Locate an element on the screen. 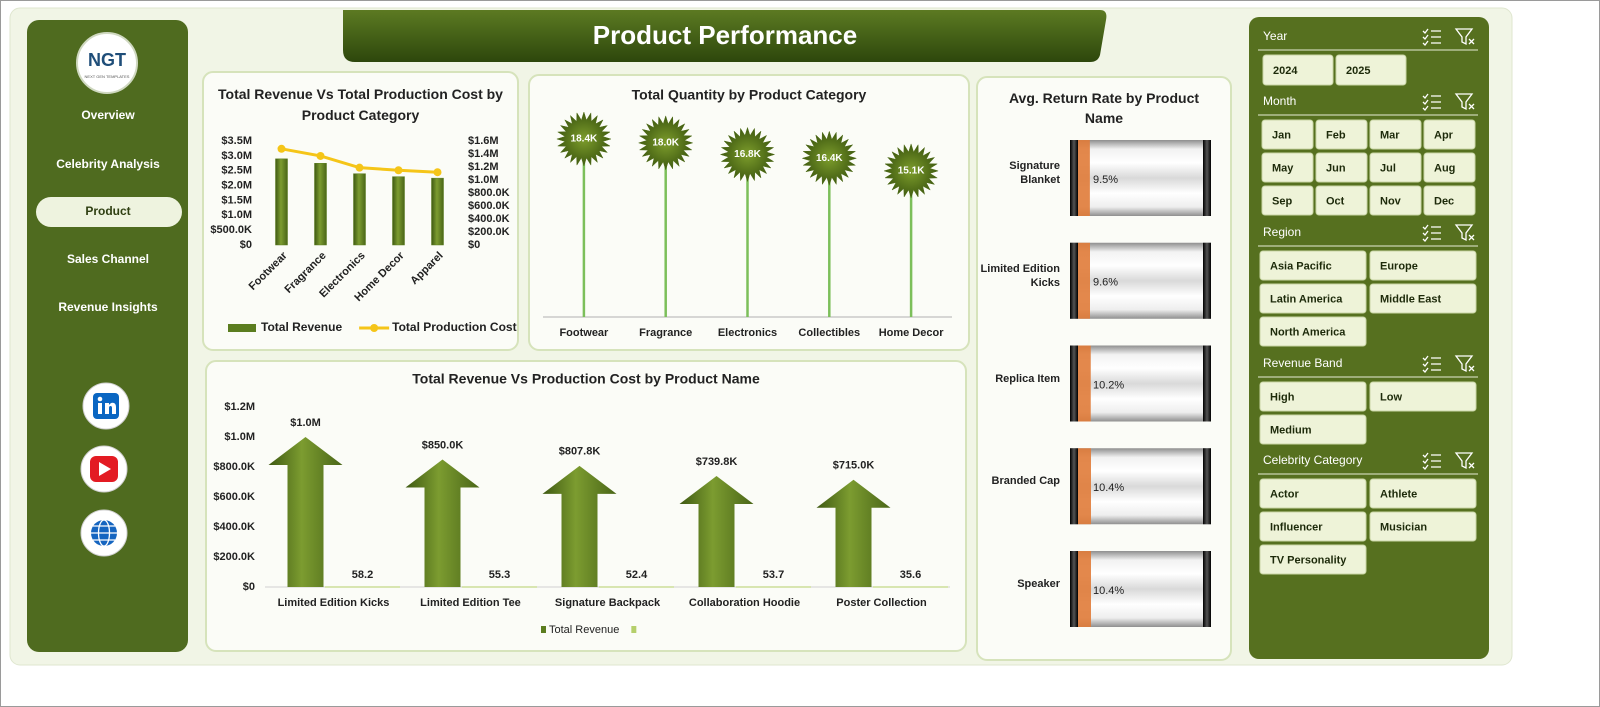 The width and height of the screenshot is (1600, 707). slicer-item: Influencer is located at coordinates (1296, 527).